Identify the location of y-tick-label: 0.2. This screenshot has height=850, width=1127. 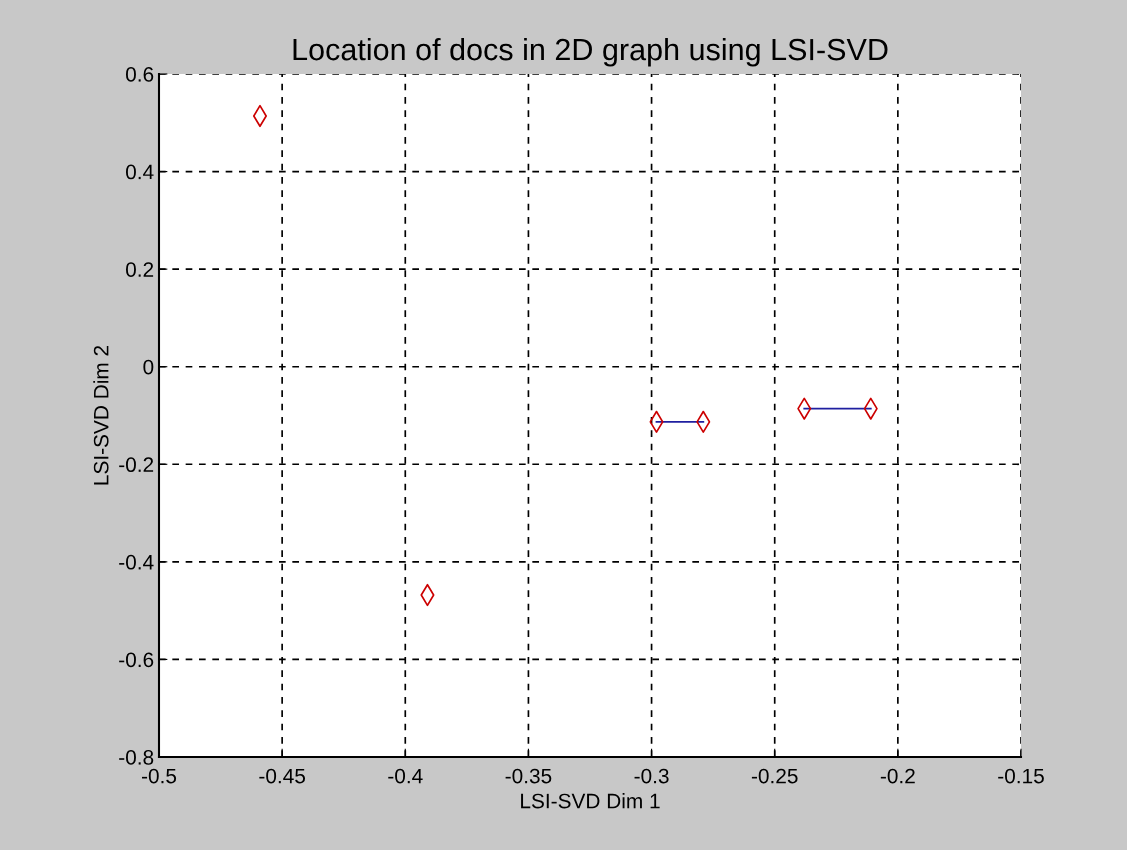
(139, 269).